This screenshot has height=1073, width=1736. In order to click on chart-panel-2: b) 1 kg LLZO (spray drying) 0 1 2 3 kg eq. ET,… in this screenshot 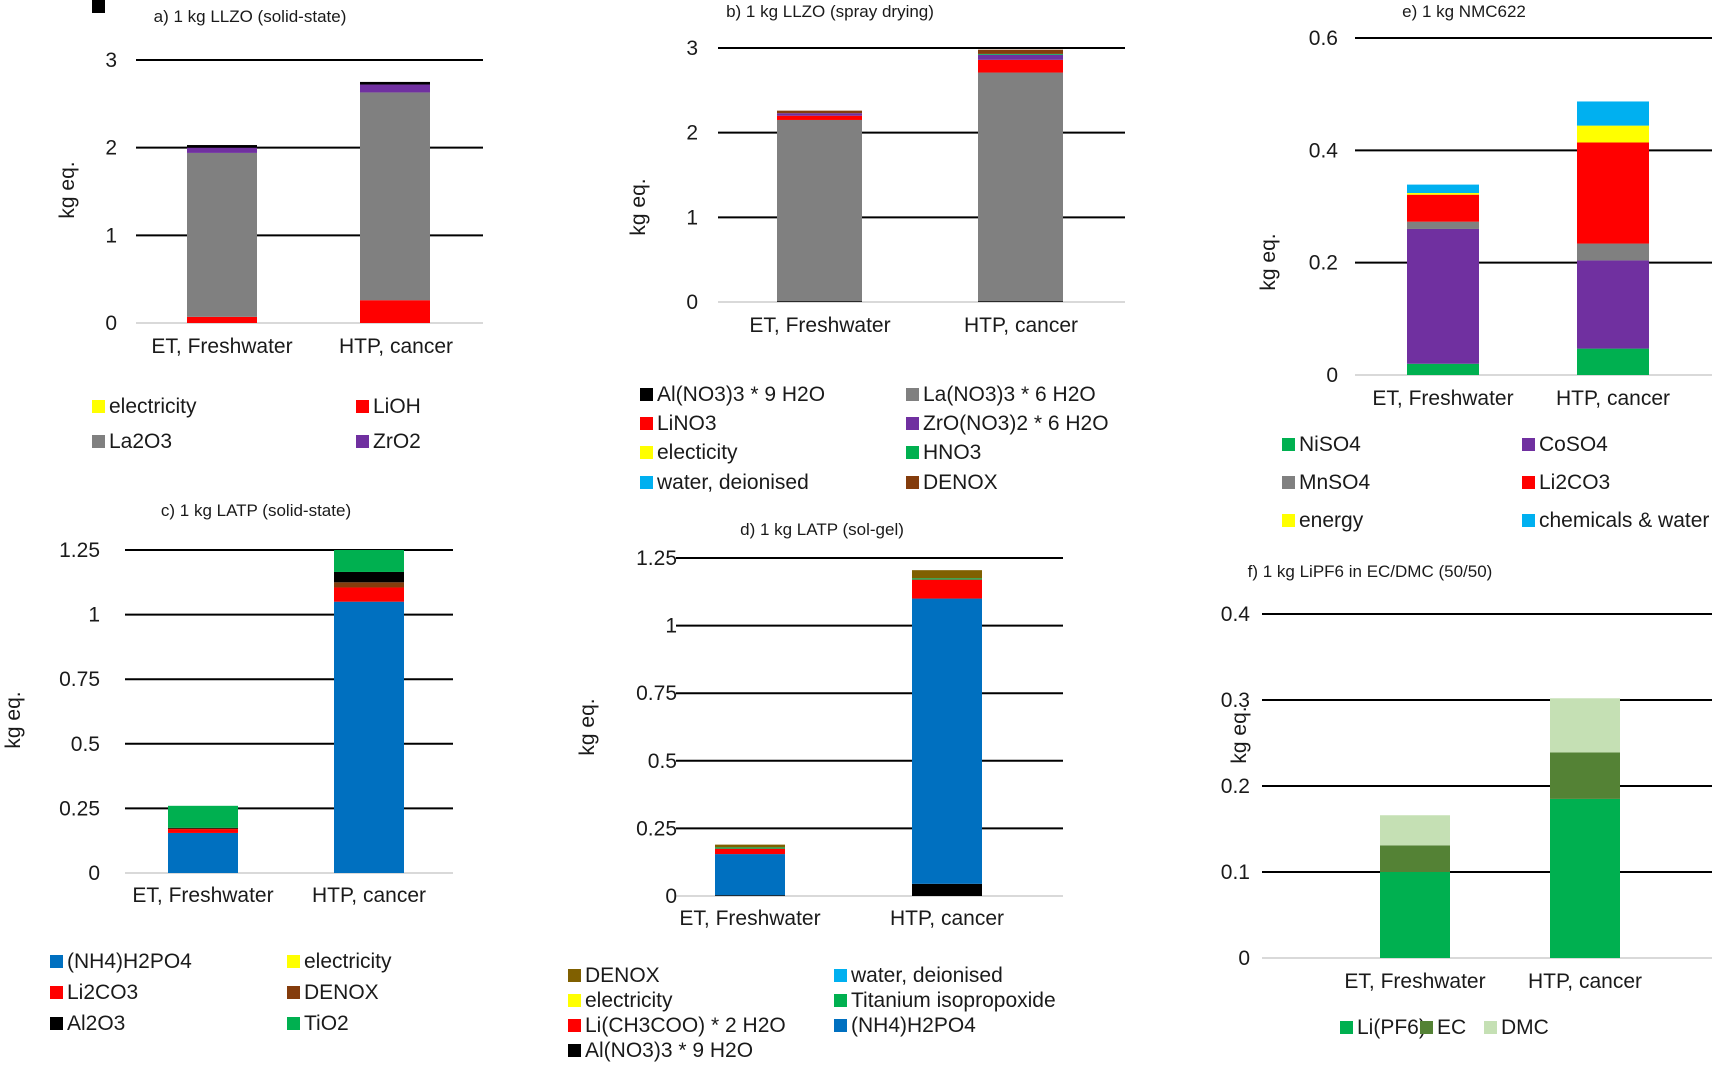, I will do `click(876, 248)`.